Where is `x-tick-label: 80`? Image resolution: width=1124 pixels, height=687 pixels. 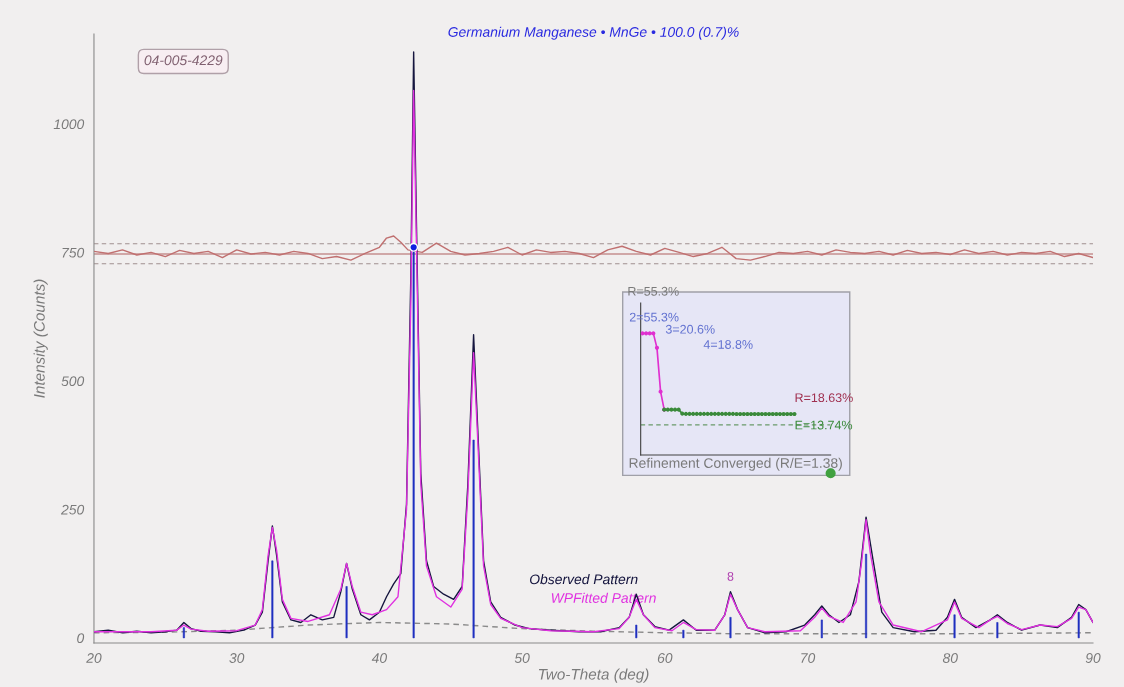 x-tick-label: 80 is located at coordinates (950, 658).